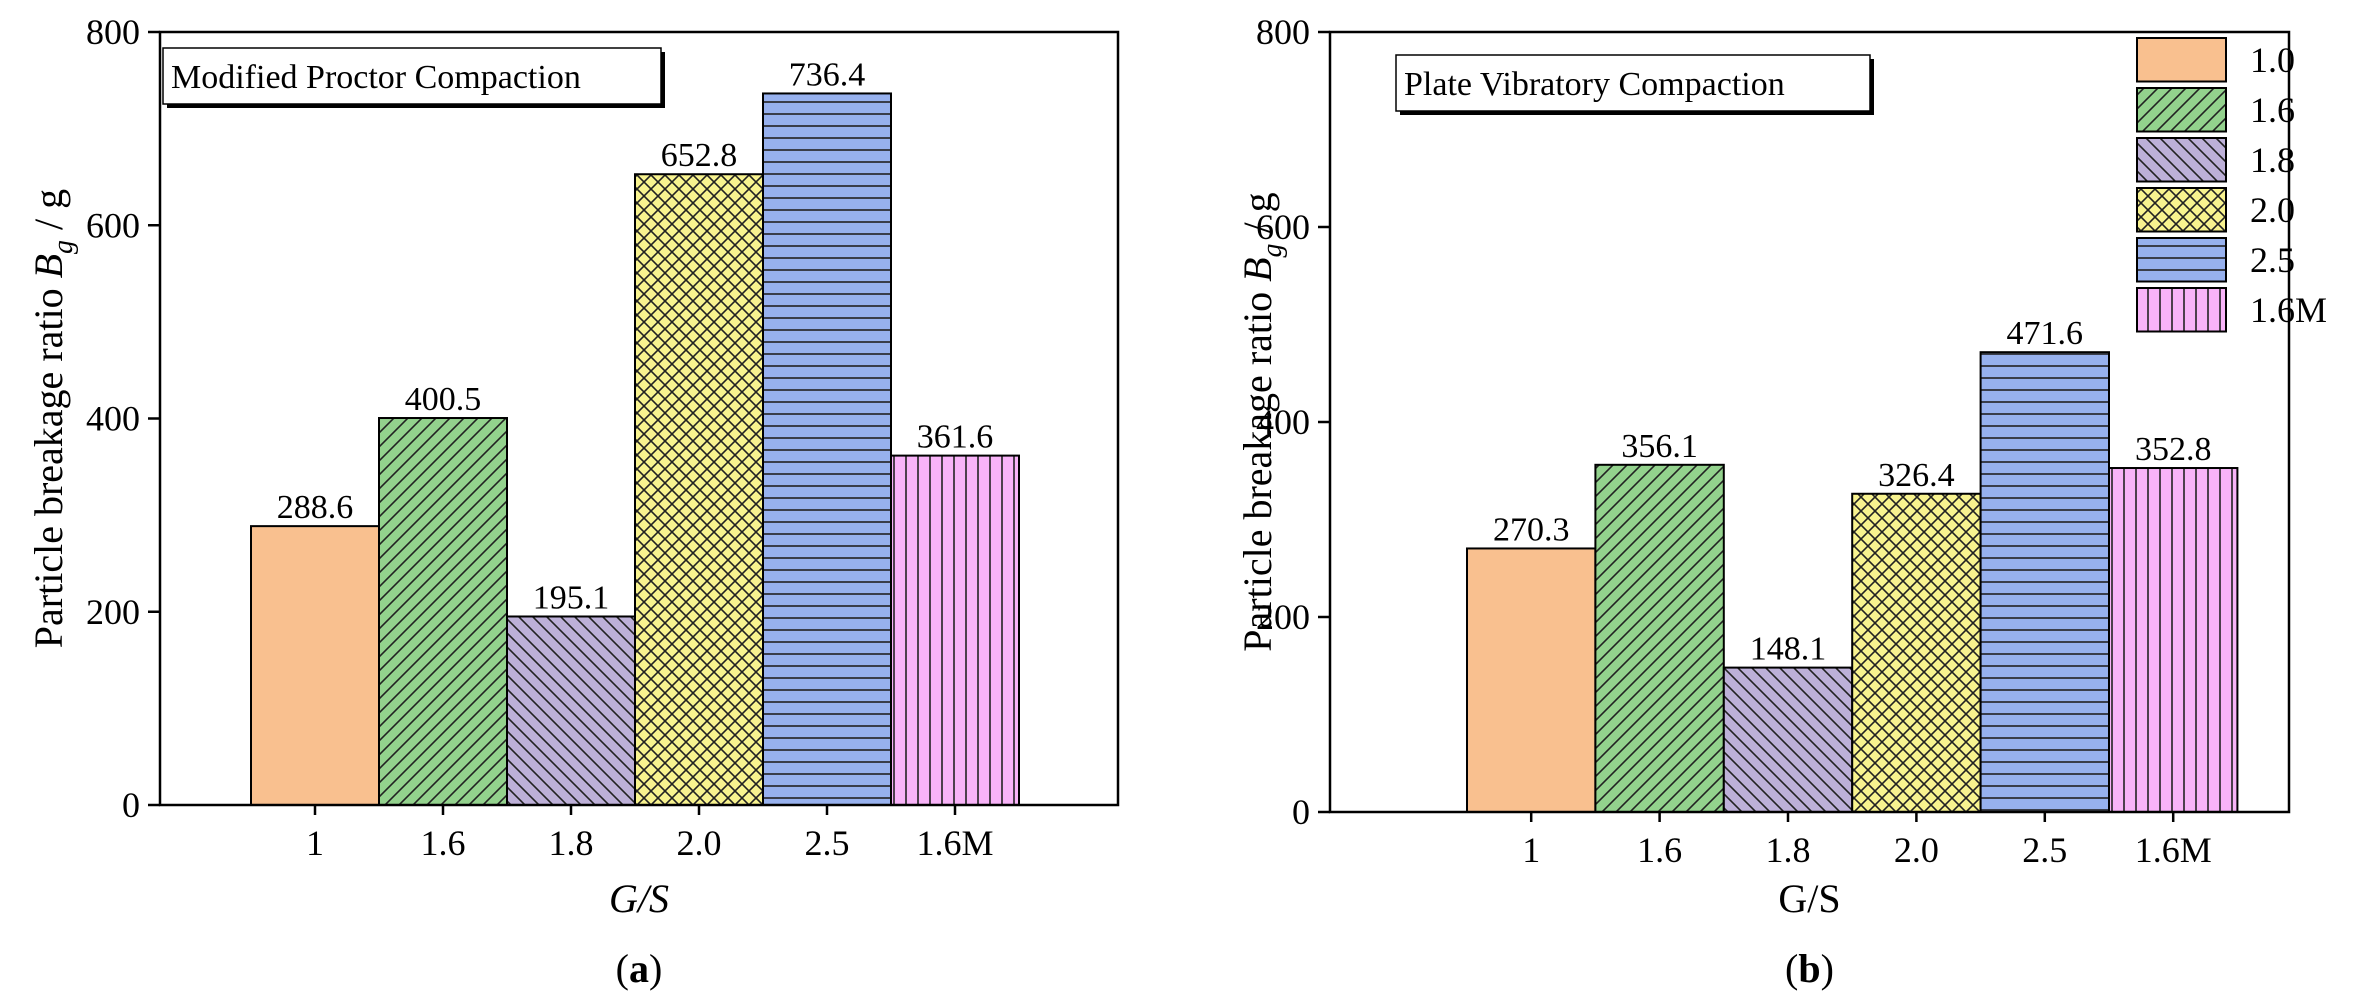  What do you see at coordinates (2181, 60) in the screenshot?
I see `legend-swatch-1.0` at bounding box center [2181, 60].